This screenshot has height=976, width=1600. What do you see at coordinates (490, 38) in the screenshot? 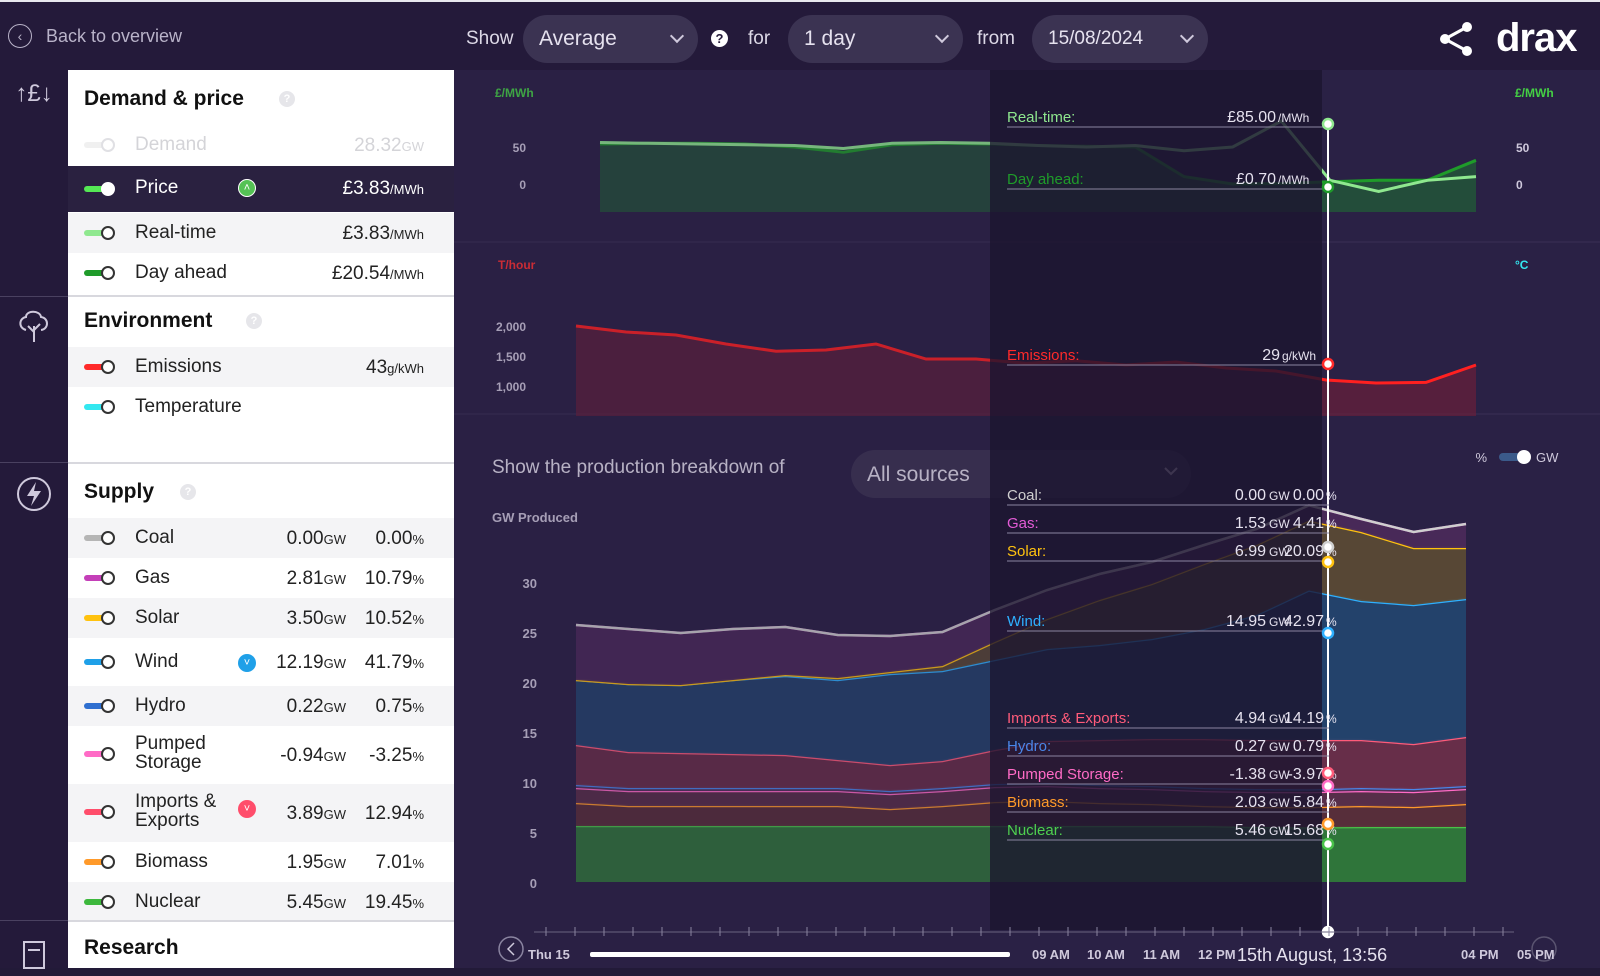
I see `show-label: Show` at bounding box center [490, 38].